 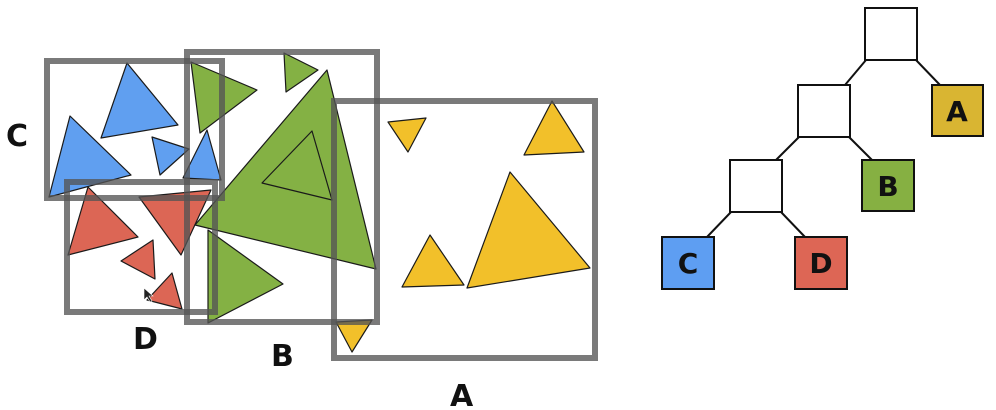 What do you see at coordinates (145, 339) in the screenshot?
I see `volume-label-d: D` at bounding box center [145, 339].